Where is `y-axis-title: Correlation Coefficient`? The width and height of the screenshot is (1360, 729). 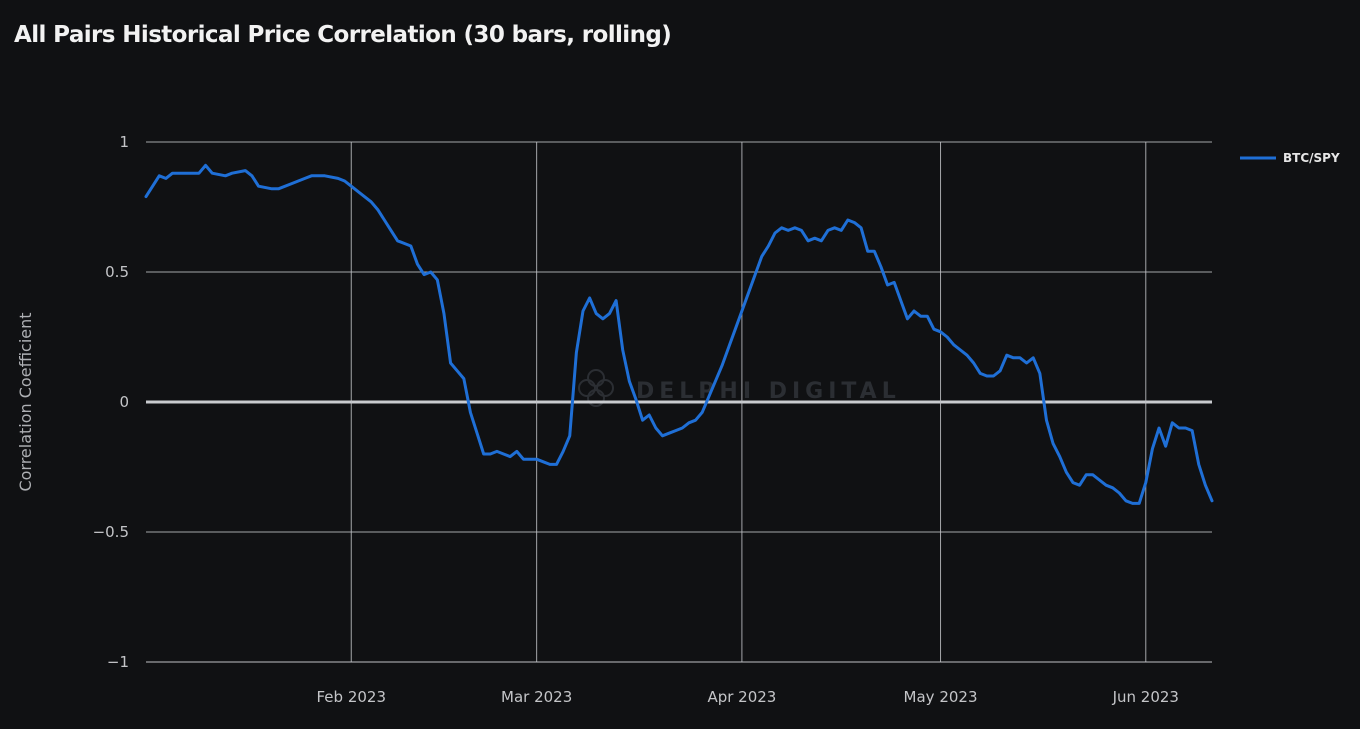 y-axis-title: Correlation Coefficient is located at coordinates (25, 401).